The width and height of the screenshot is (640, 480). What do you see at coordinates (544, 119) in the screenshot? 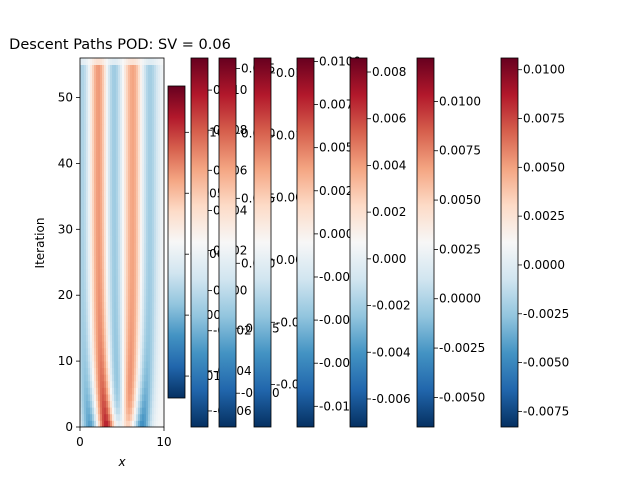
I see `colorbar-tick-label: 0.0075` at bounding box center [544, 119].